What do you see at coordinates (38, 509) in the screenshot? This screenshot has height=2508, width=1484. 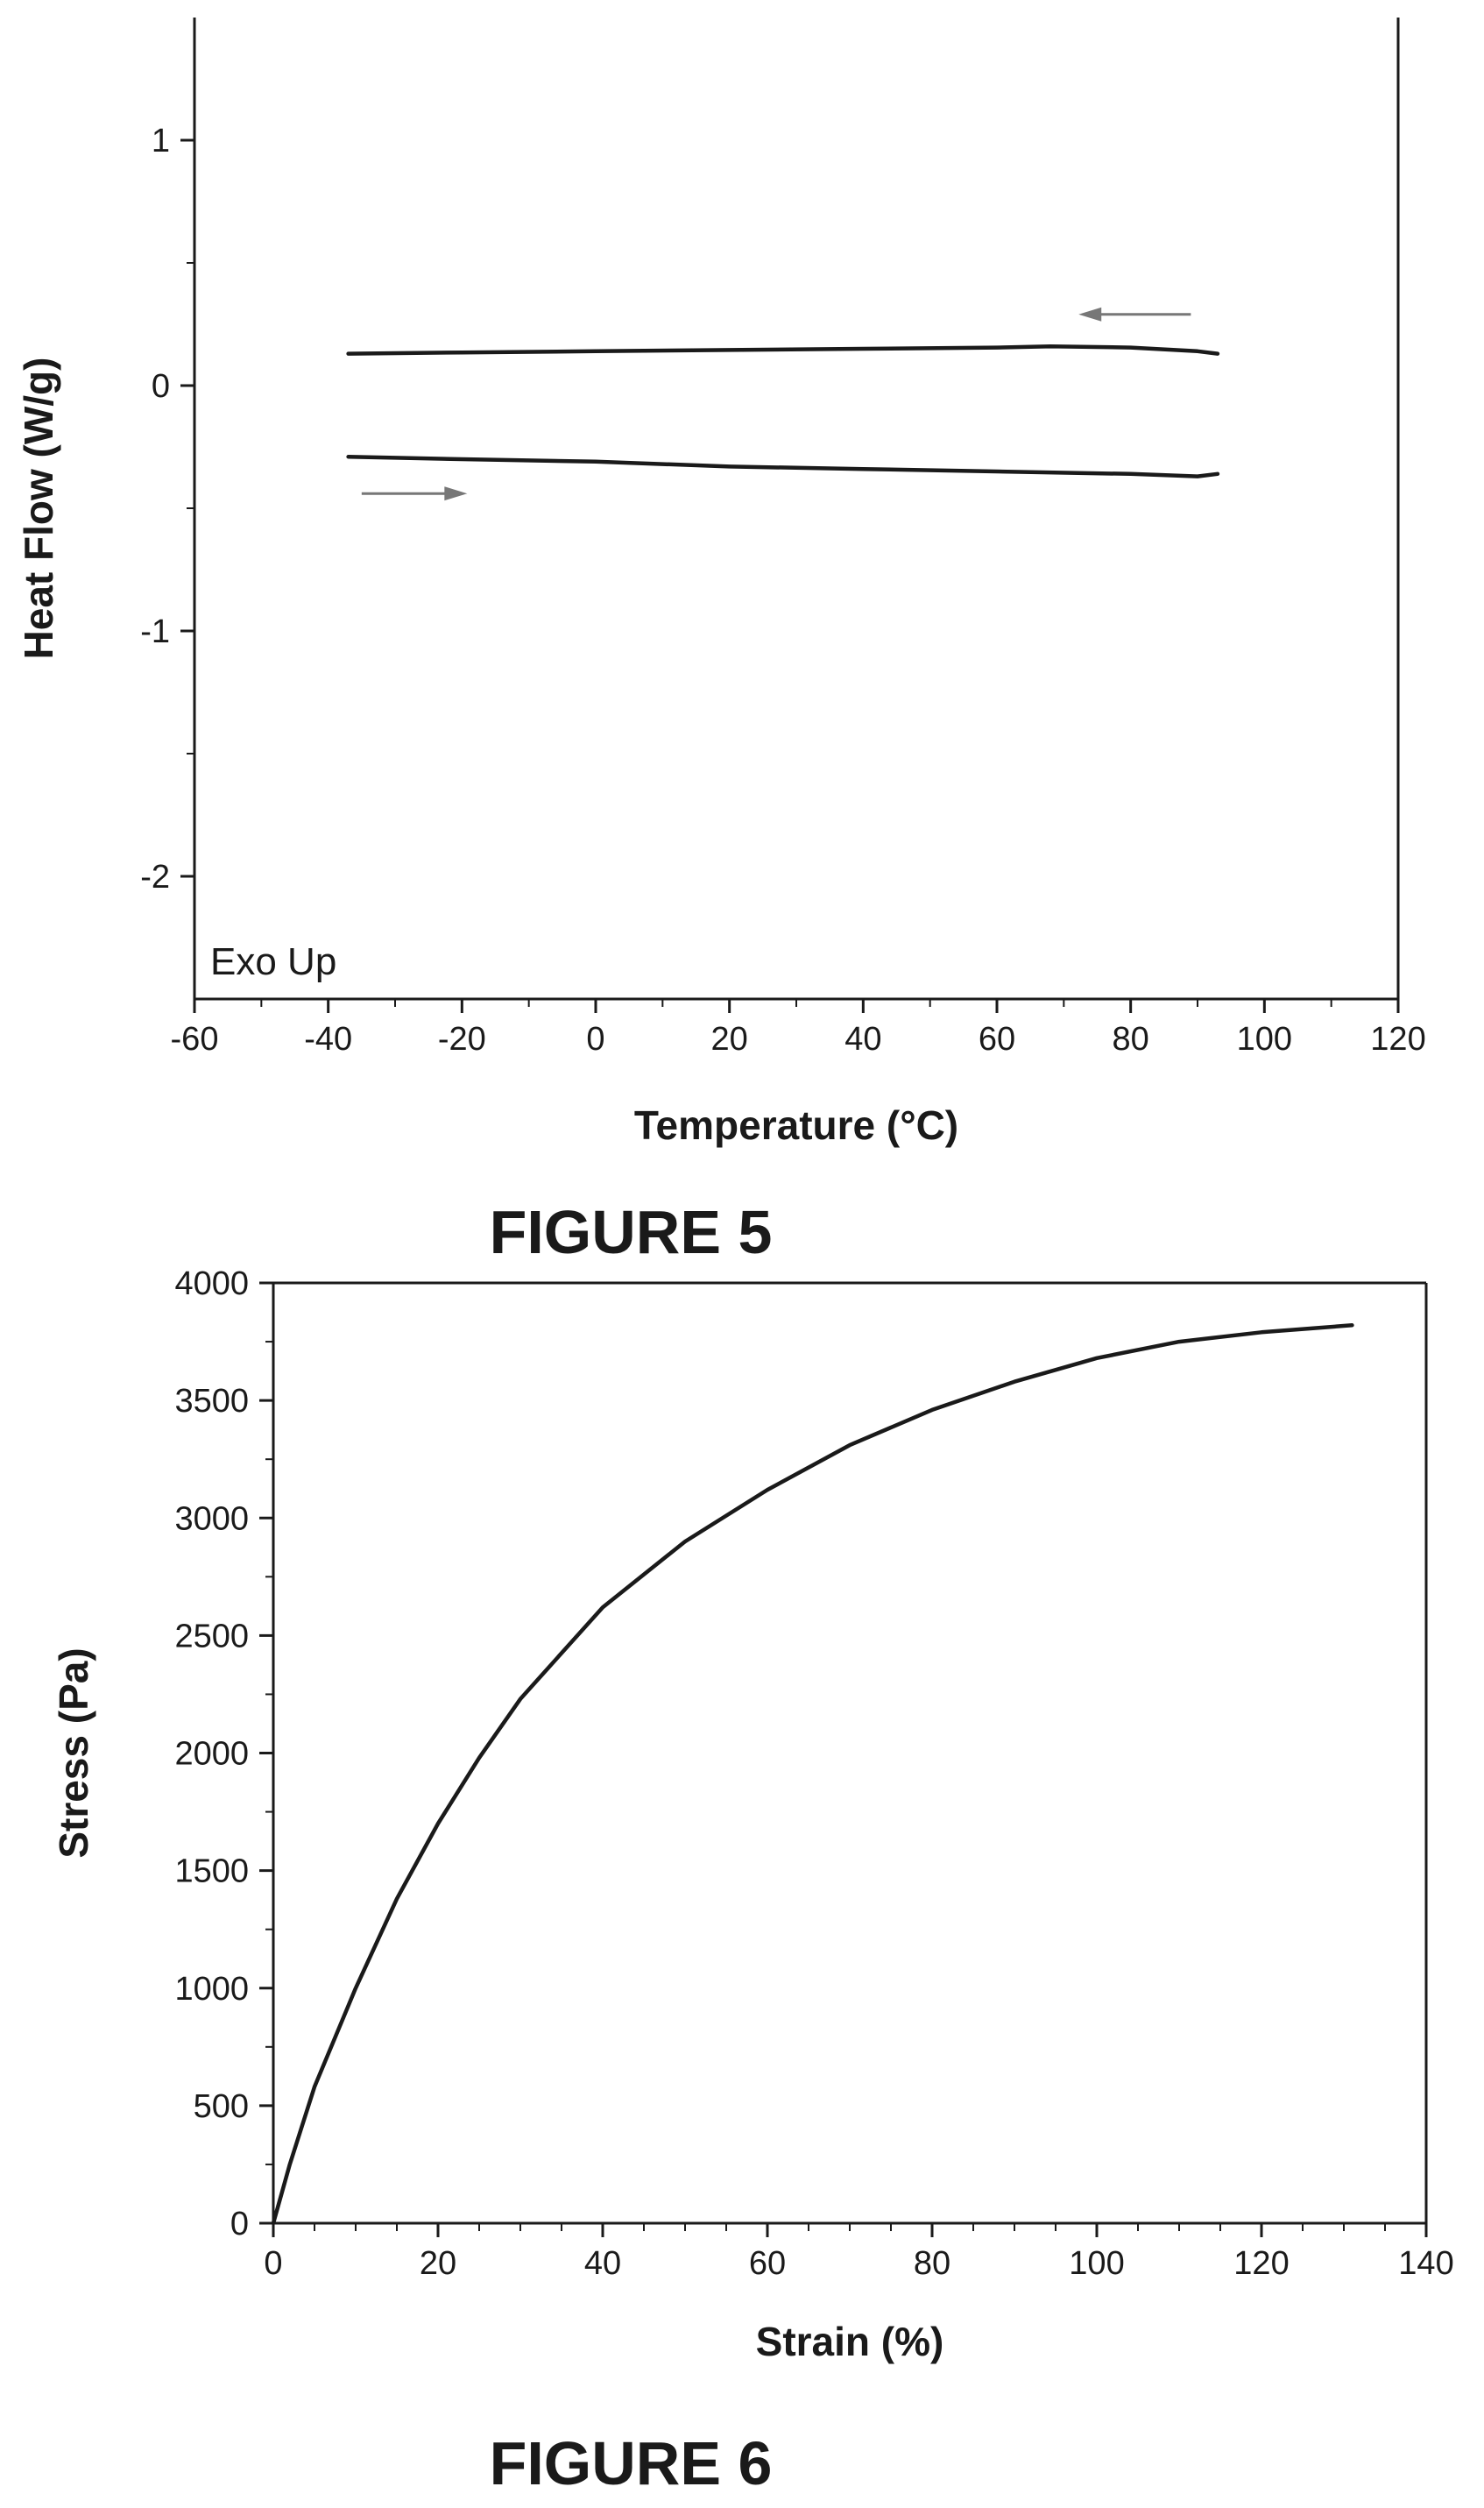 I see `fig5-y-axis-title: Heat Flow (W/g)` at bounding box center [38, 509].